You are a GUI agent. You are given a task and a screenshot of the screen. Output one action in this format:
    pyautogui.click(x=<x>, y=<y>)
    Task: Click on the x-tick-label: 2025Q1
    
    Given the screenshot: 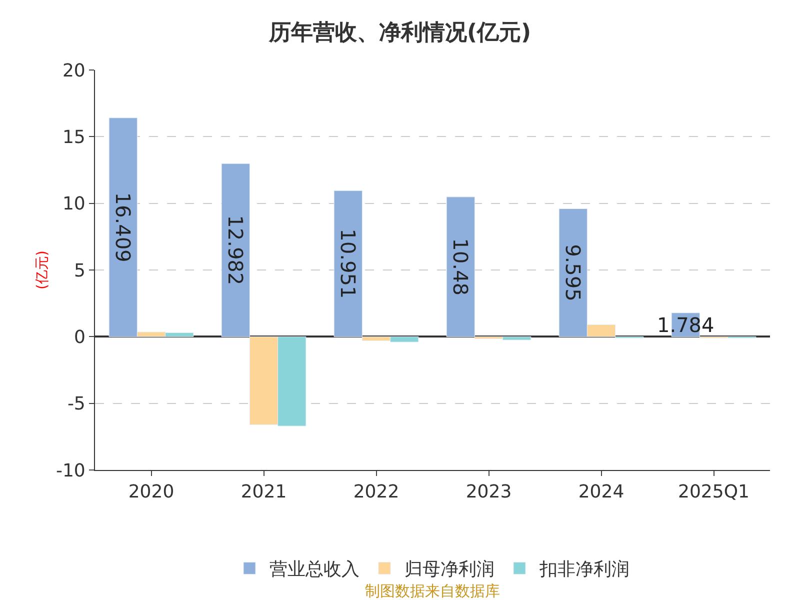 What is the action you would take?
    pyautogui.click(x=714, y=492)
    